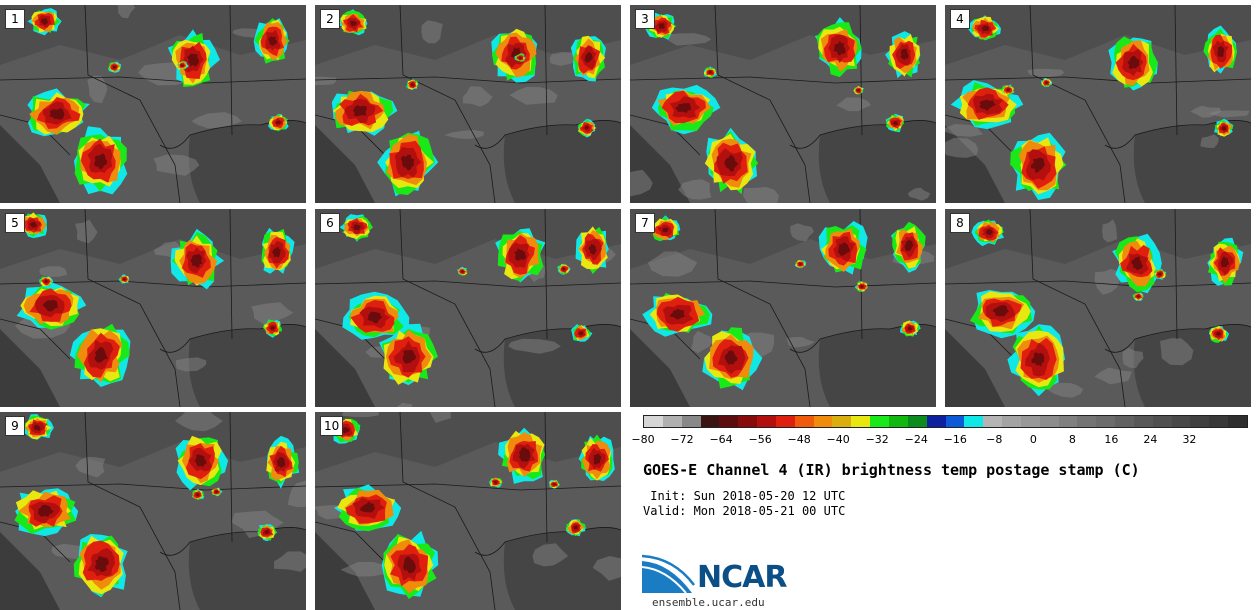  What do you see at coordinates (153, 104) in the screenshot?
I see `member-panel-1: 1` at bounding box center [153, 104].